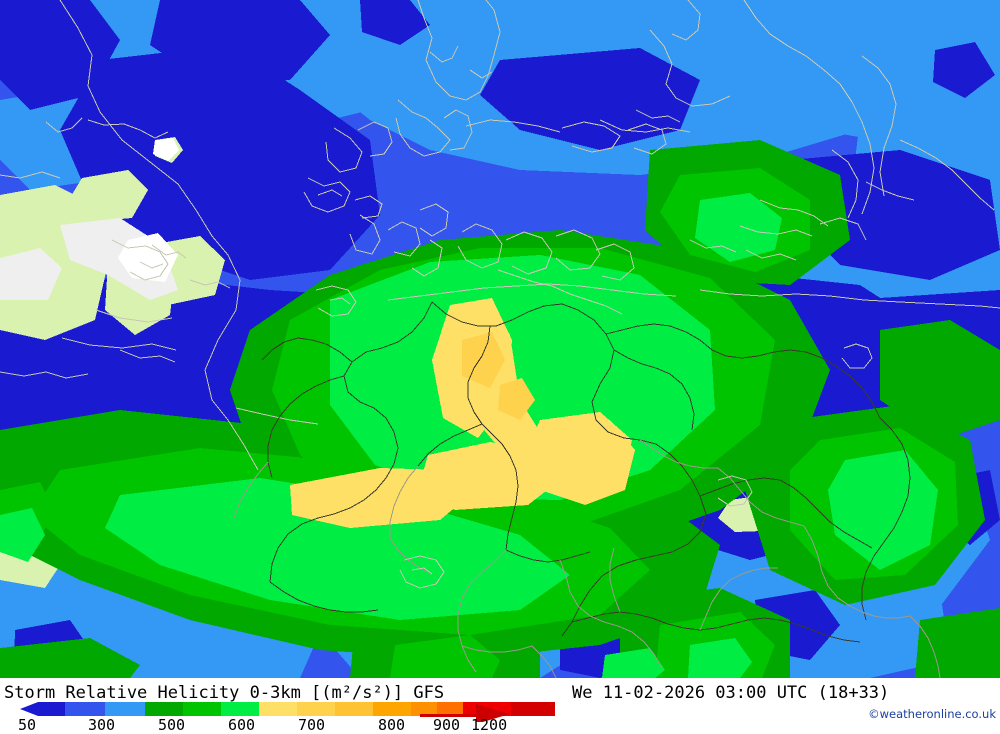  I want to click on colorbar-tick-50: 50, so click(27, 725).